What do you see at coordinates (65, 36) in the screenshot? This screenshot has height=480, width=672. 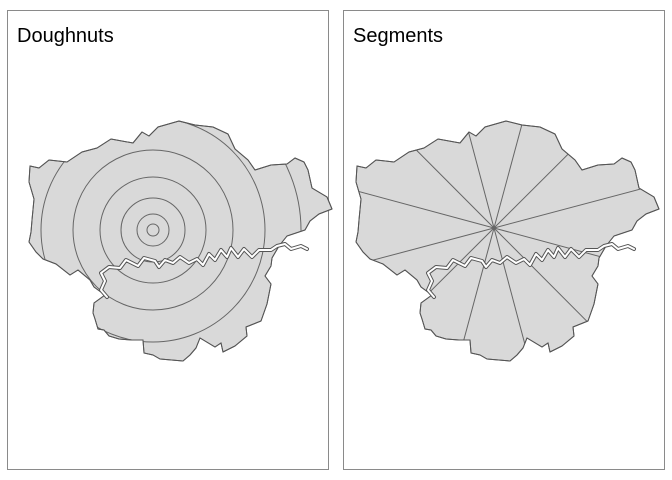 I see `panel-title: Doughnuts` at bounding box center [65, 36].